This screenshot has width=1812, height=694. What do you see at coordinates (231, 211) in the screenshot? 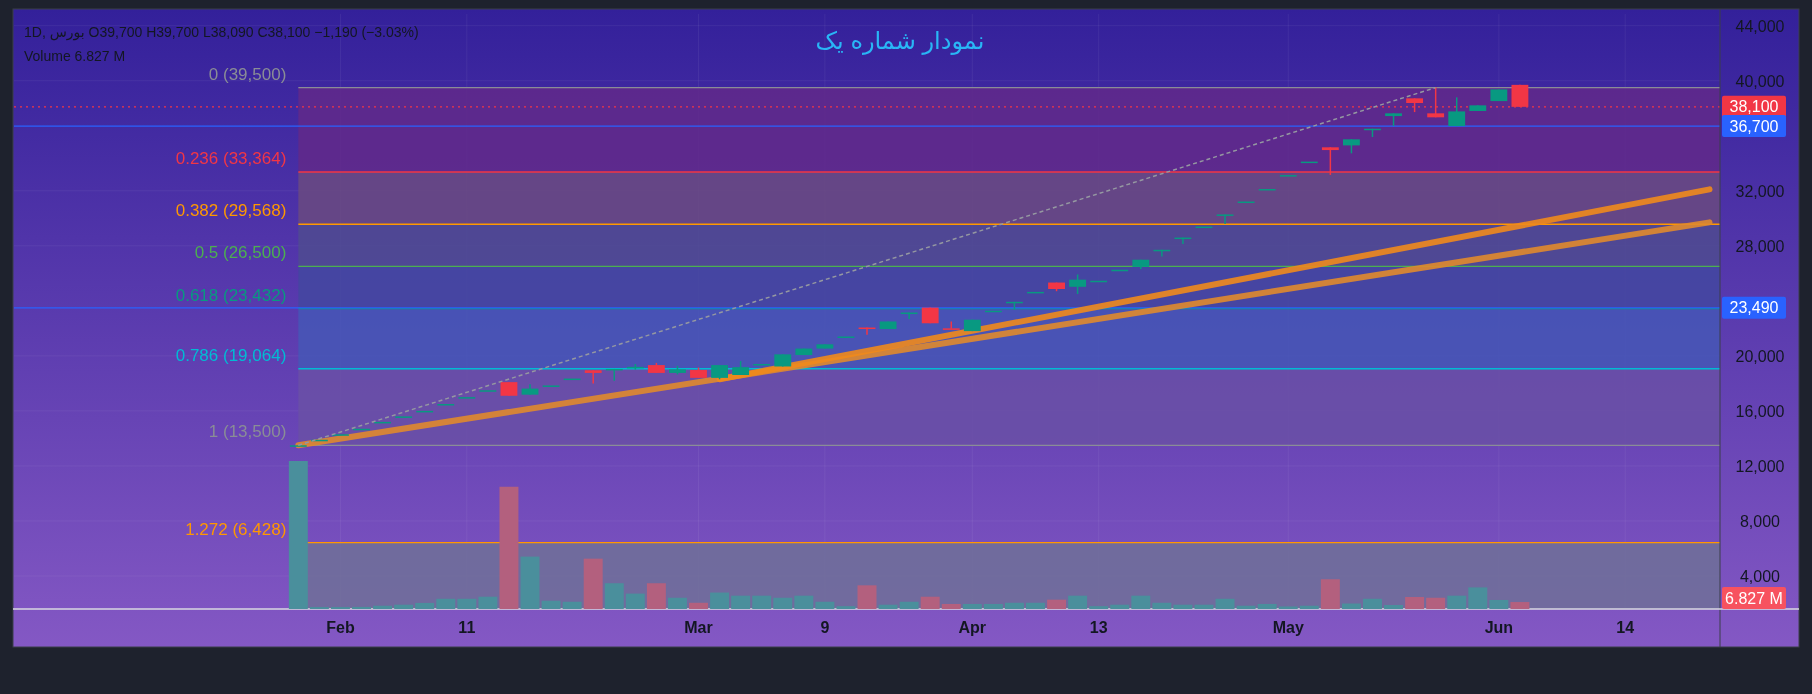
I see `ref-line-label: 0.382 (29,568)` at bounding box center [231, 211].